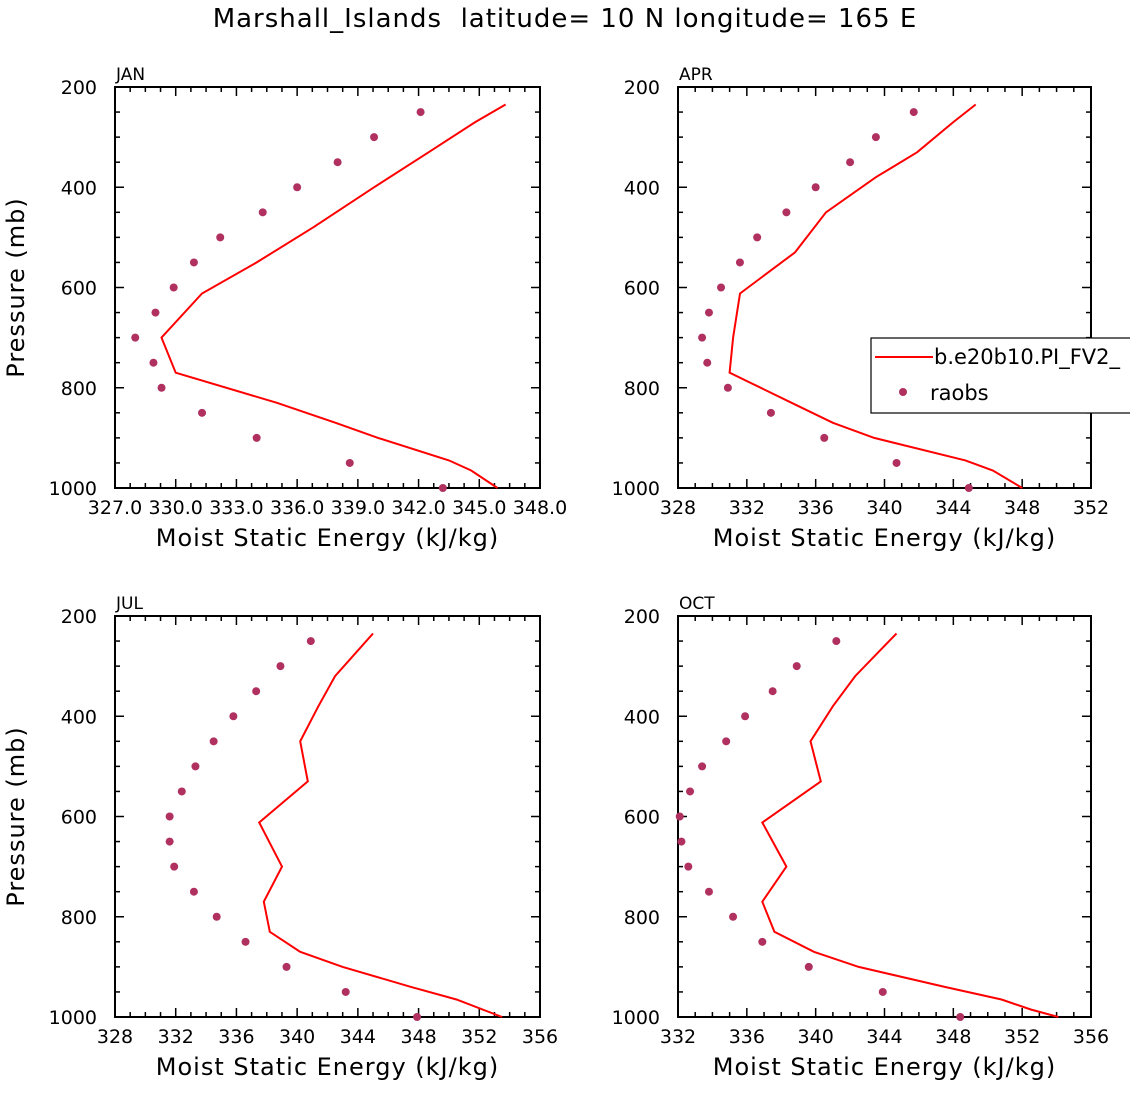  I want to click on x-tick-label: 345.0, so click(479, 508).